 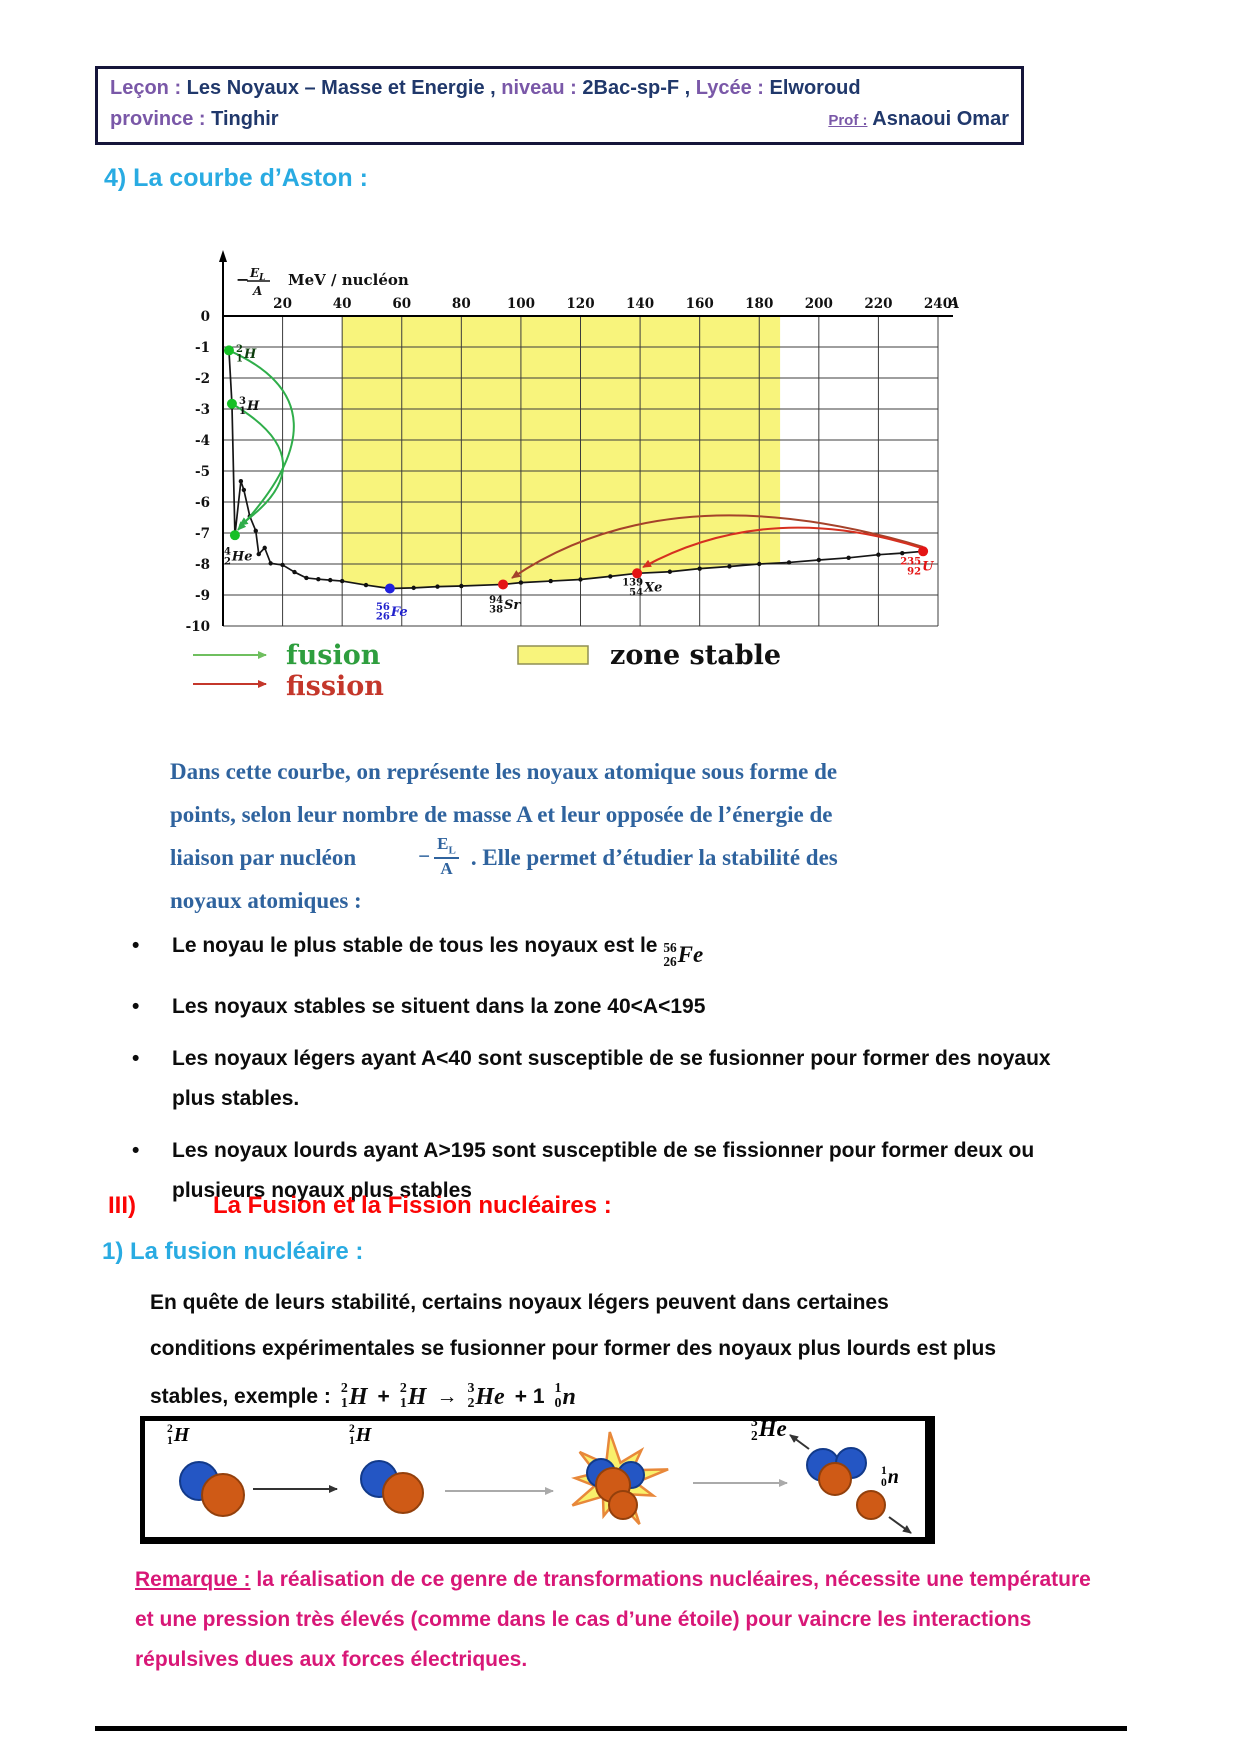 I want to click on svg-text: 220, so click(x=878, y=304).